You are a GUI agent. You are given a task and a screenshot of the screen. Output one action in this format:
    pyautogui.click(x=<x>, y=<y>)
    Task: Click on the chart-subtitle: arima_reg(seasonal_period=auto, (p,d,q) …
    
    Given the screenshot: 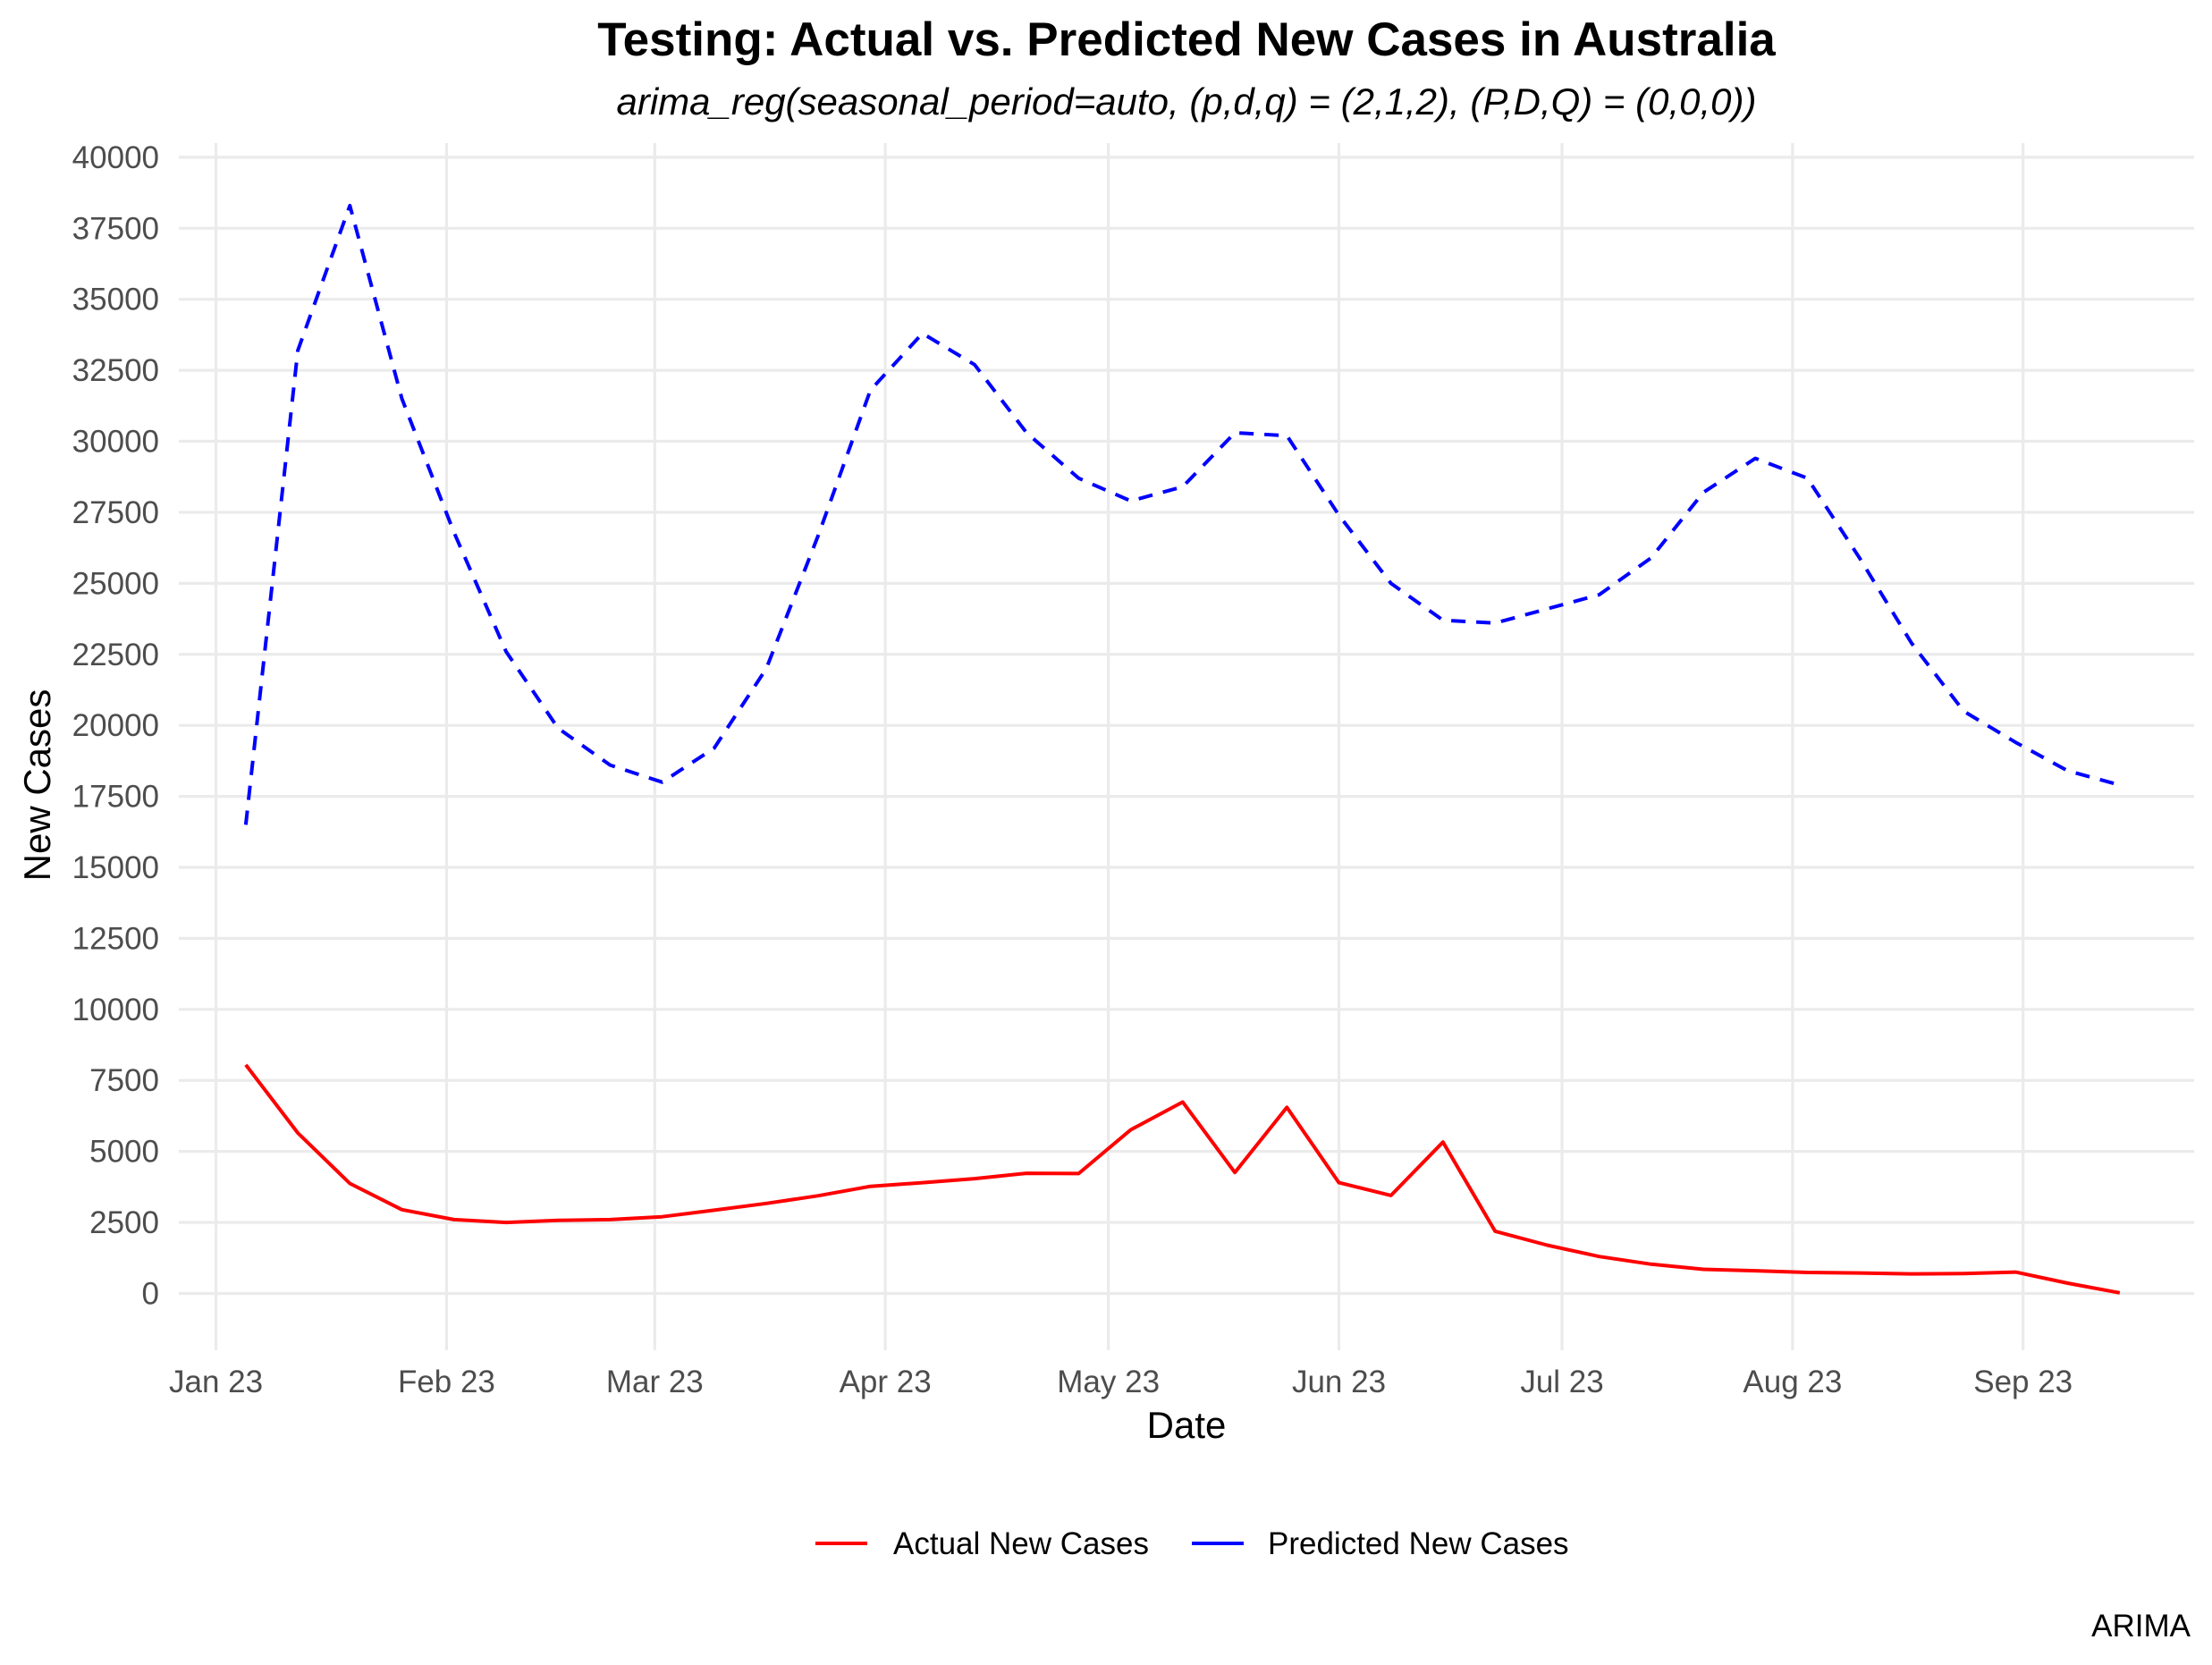 What is the action you would take?
    pyautogui.click(x=1186, y=101)
    